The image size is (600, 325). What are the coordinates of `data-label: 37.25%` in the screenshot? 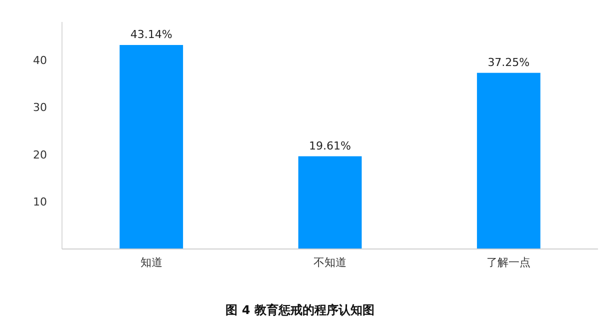 It's located at (509, 62).